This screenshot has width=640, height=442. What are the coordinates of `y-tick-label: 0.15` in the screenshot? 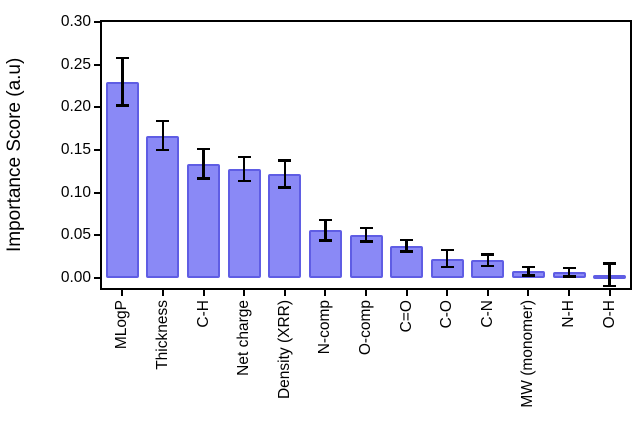 It's located at (75, 150).